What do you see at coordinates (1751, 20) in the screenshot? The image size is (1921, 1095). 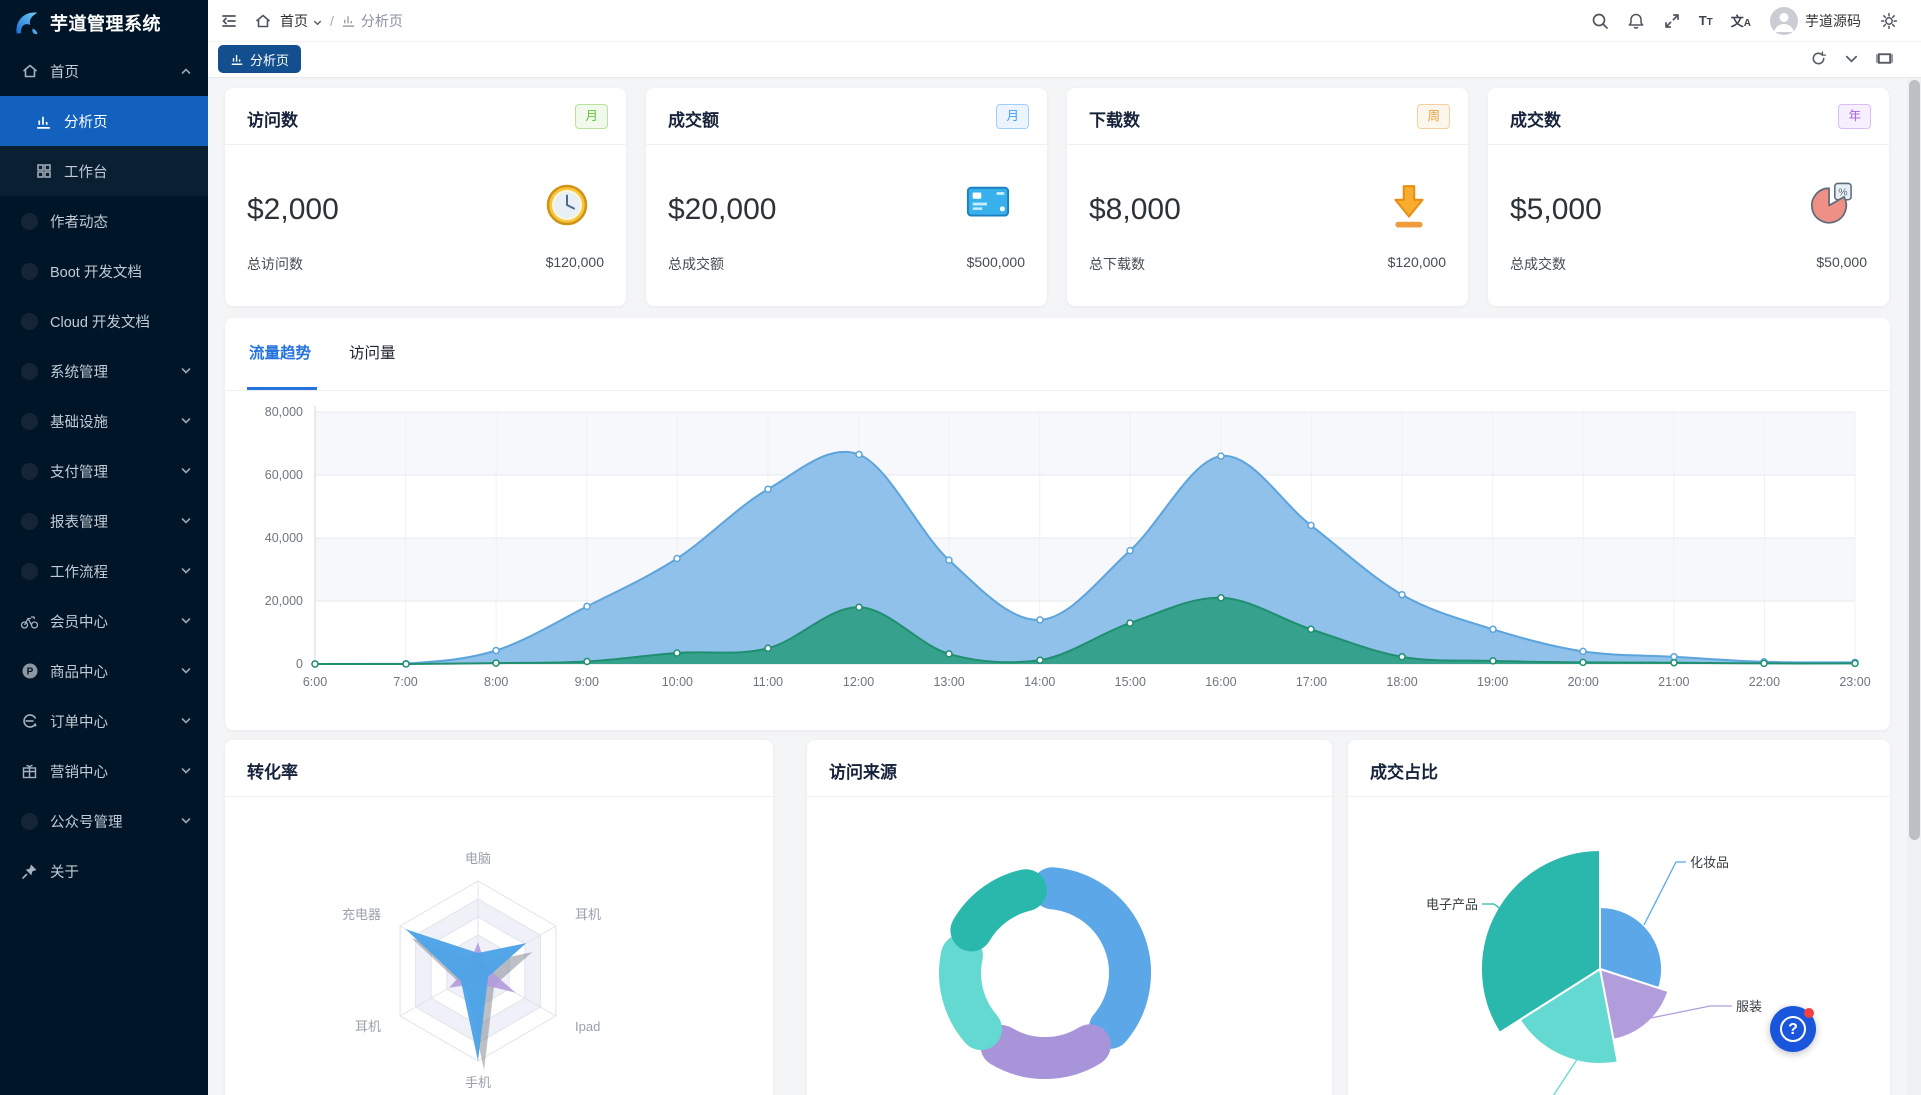 I see `navbar-actions: TT 文A 芋道源码` at bounding box center [1751, 20].